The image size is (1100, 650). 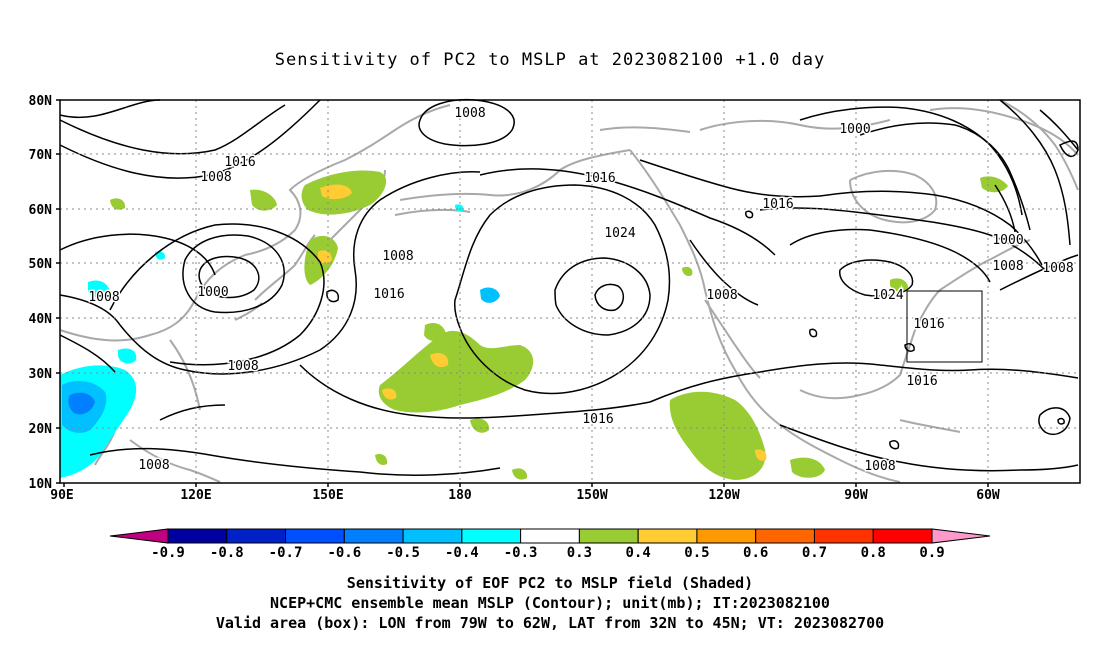 I want to click on colorbar-tick-label: 0.4, so click(x=638, y=553).